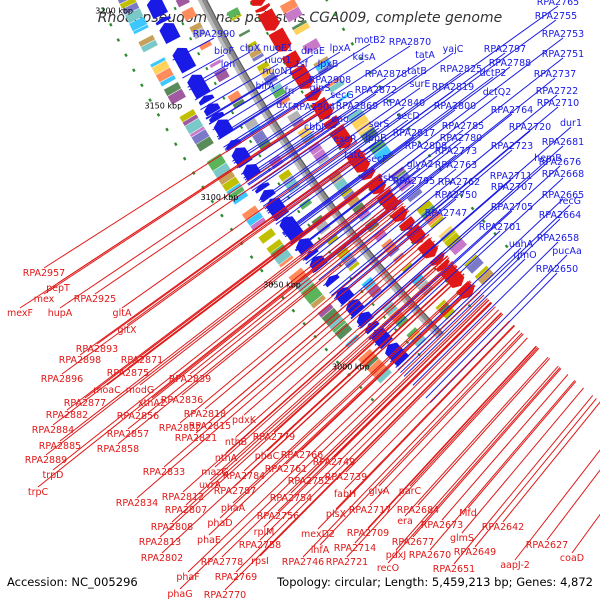  Describe the element at coordinates (72, 582) in the screenshot. I see `accession-label: Accession: NC_005296` at that location.